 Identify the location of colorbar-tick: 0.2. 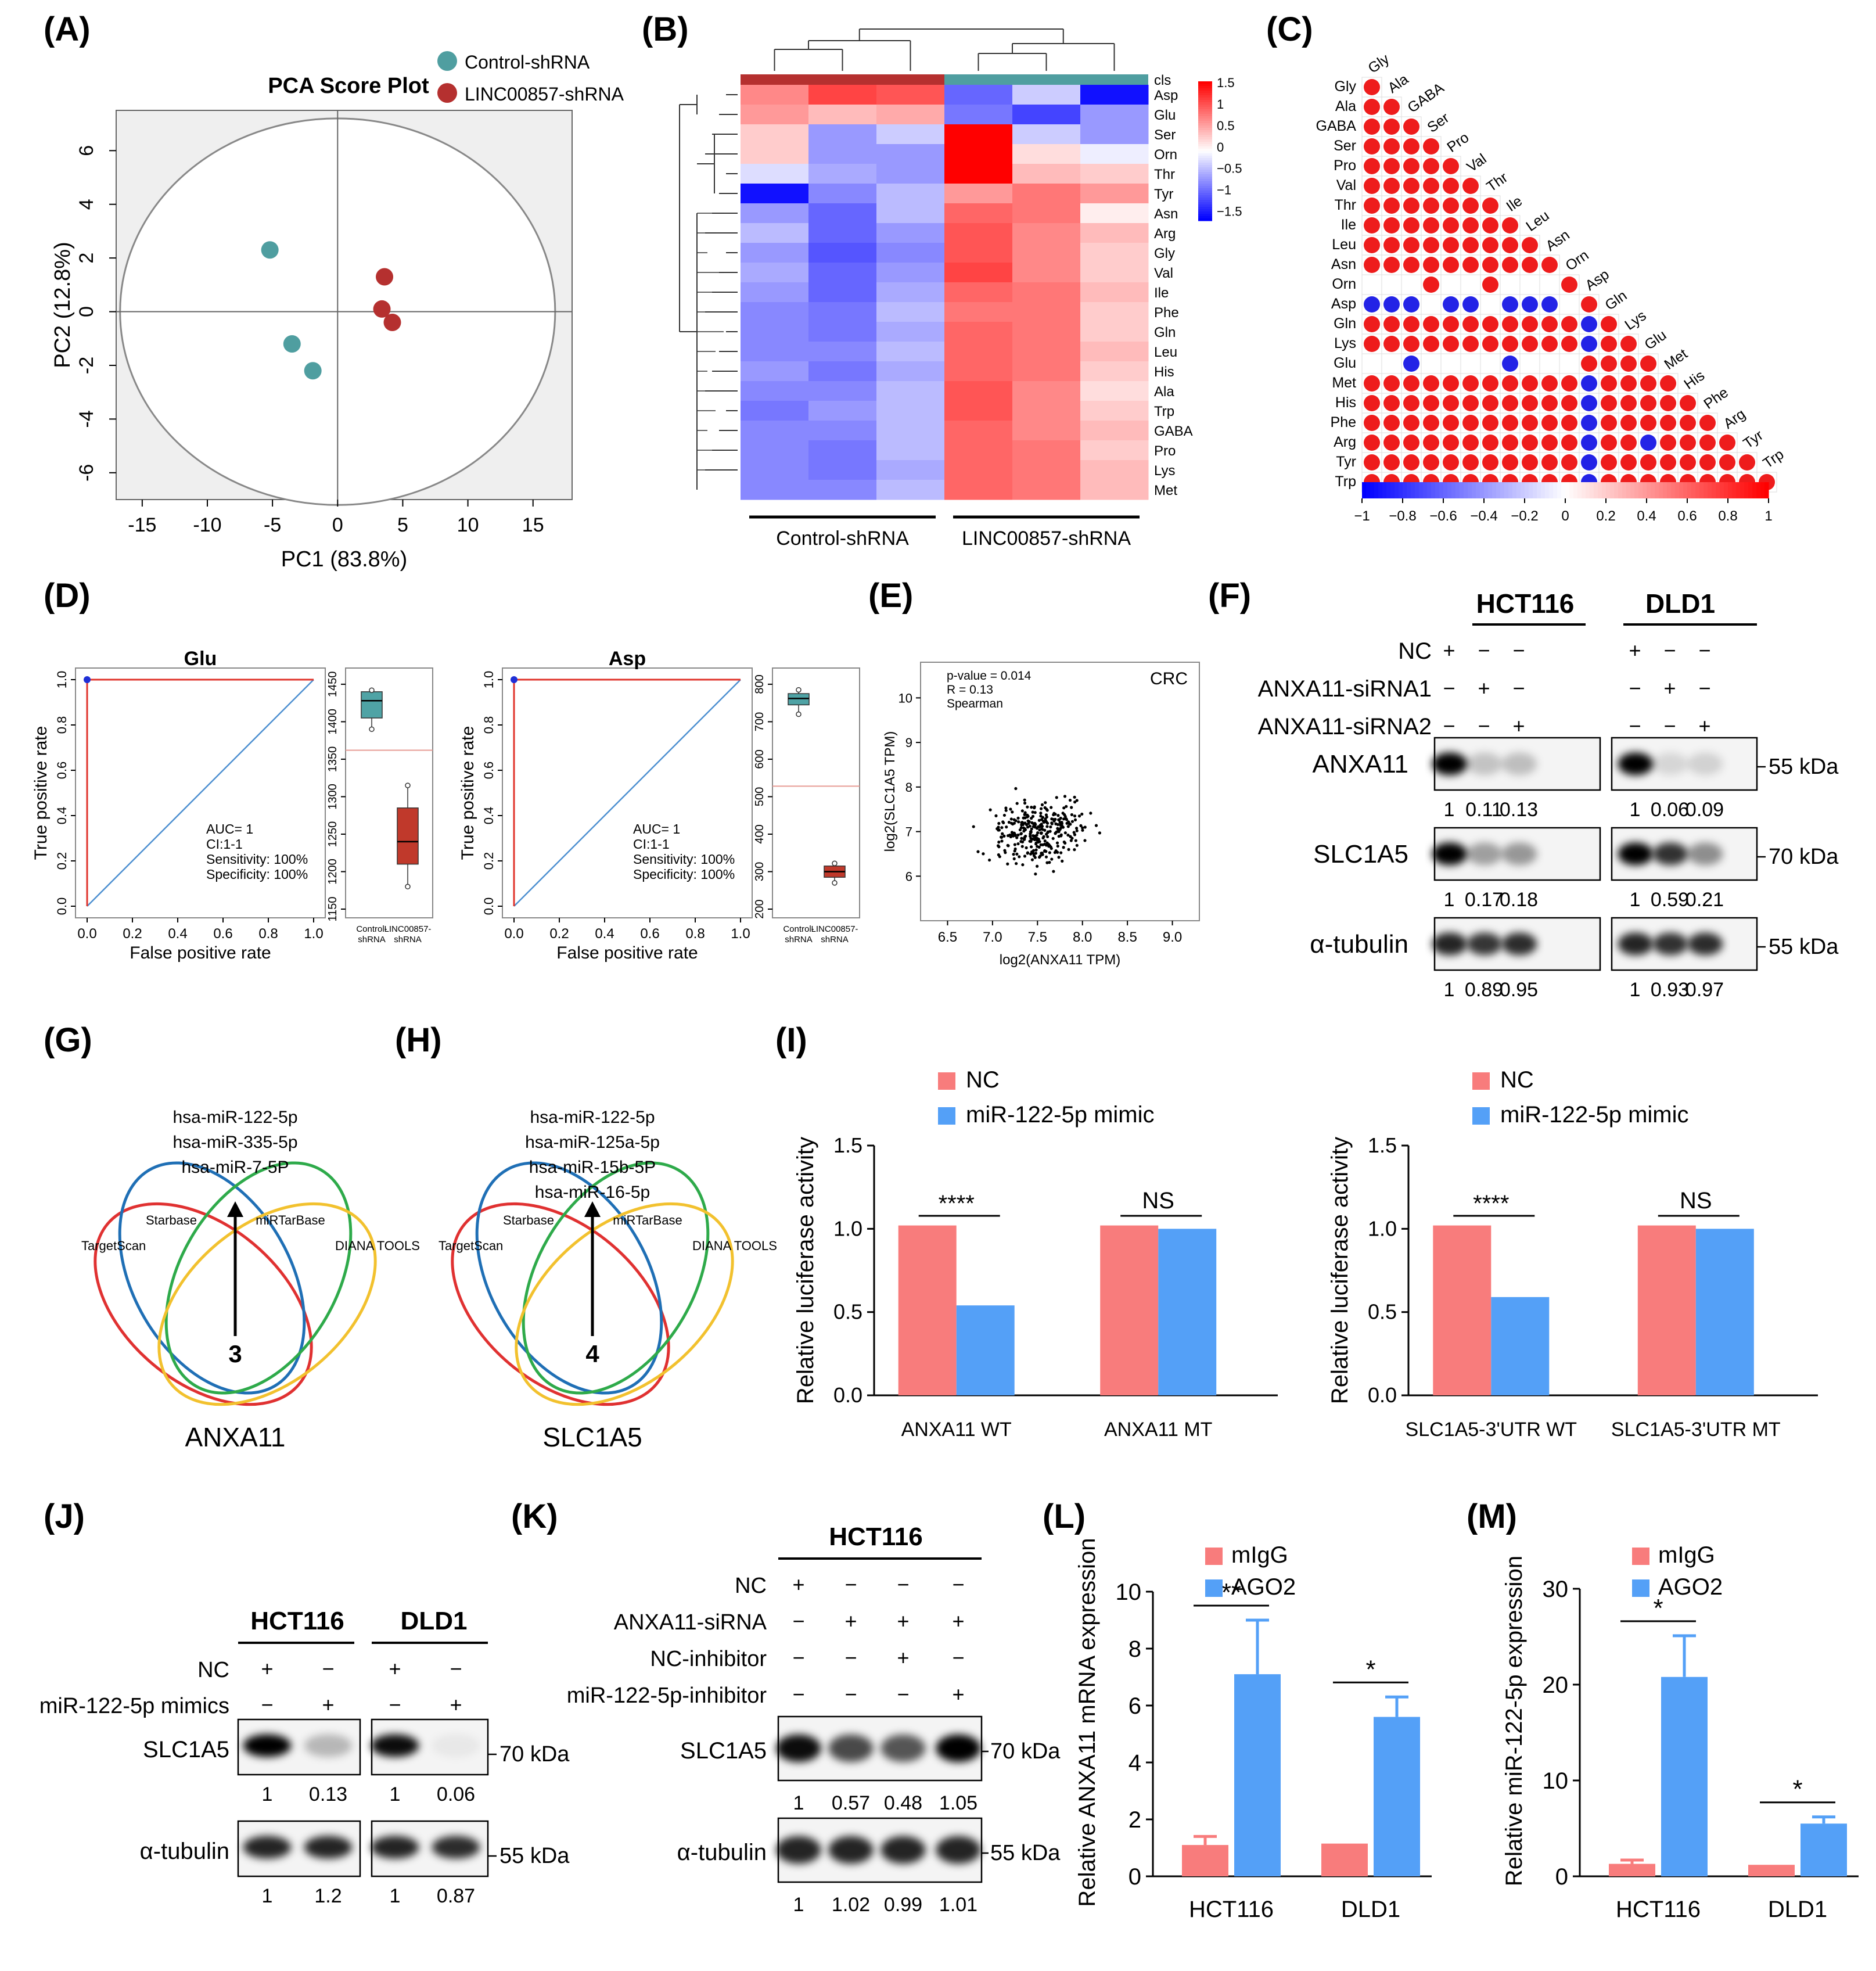
(1605, 516).